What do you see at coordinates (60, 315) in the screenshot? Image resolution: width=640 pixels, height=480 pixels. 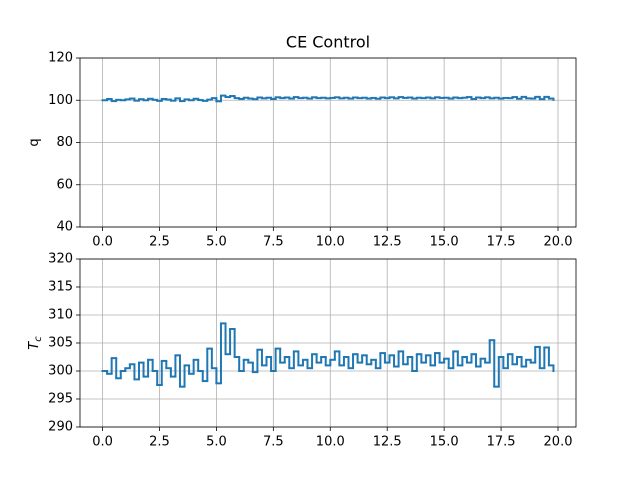 I see `y-tick-label: 310` at bounding box center [60, 315].